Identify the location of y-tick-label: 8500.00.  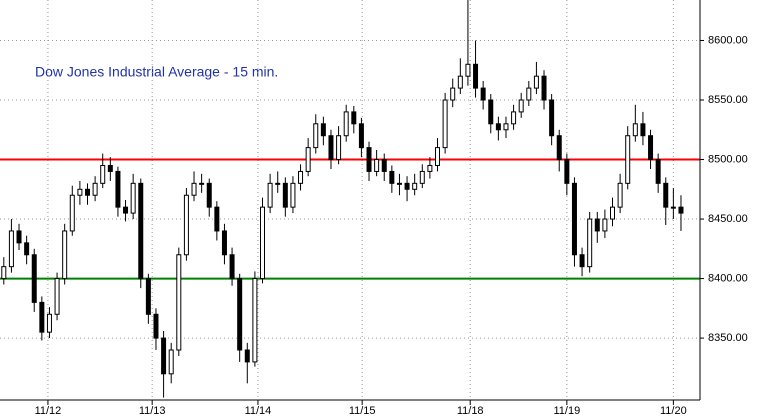
(728, 159).